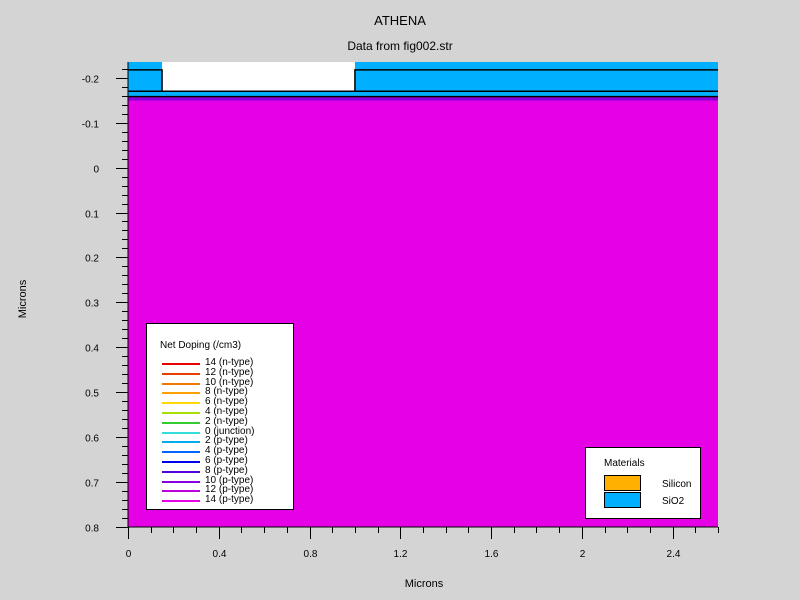 The image size is (800, 600). What do you see at coordinates (643, 483) in the screenshot?
I see `materials-legend: Materials Silicon SiO2` at bounding box center [643, 483].